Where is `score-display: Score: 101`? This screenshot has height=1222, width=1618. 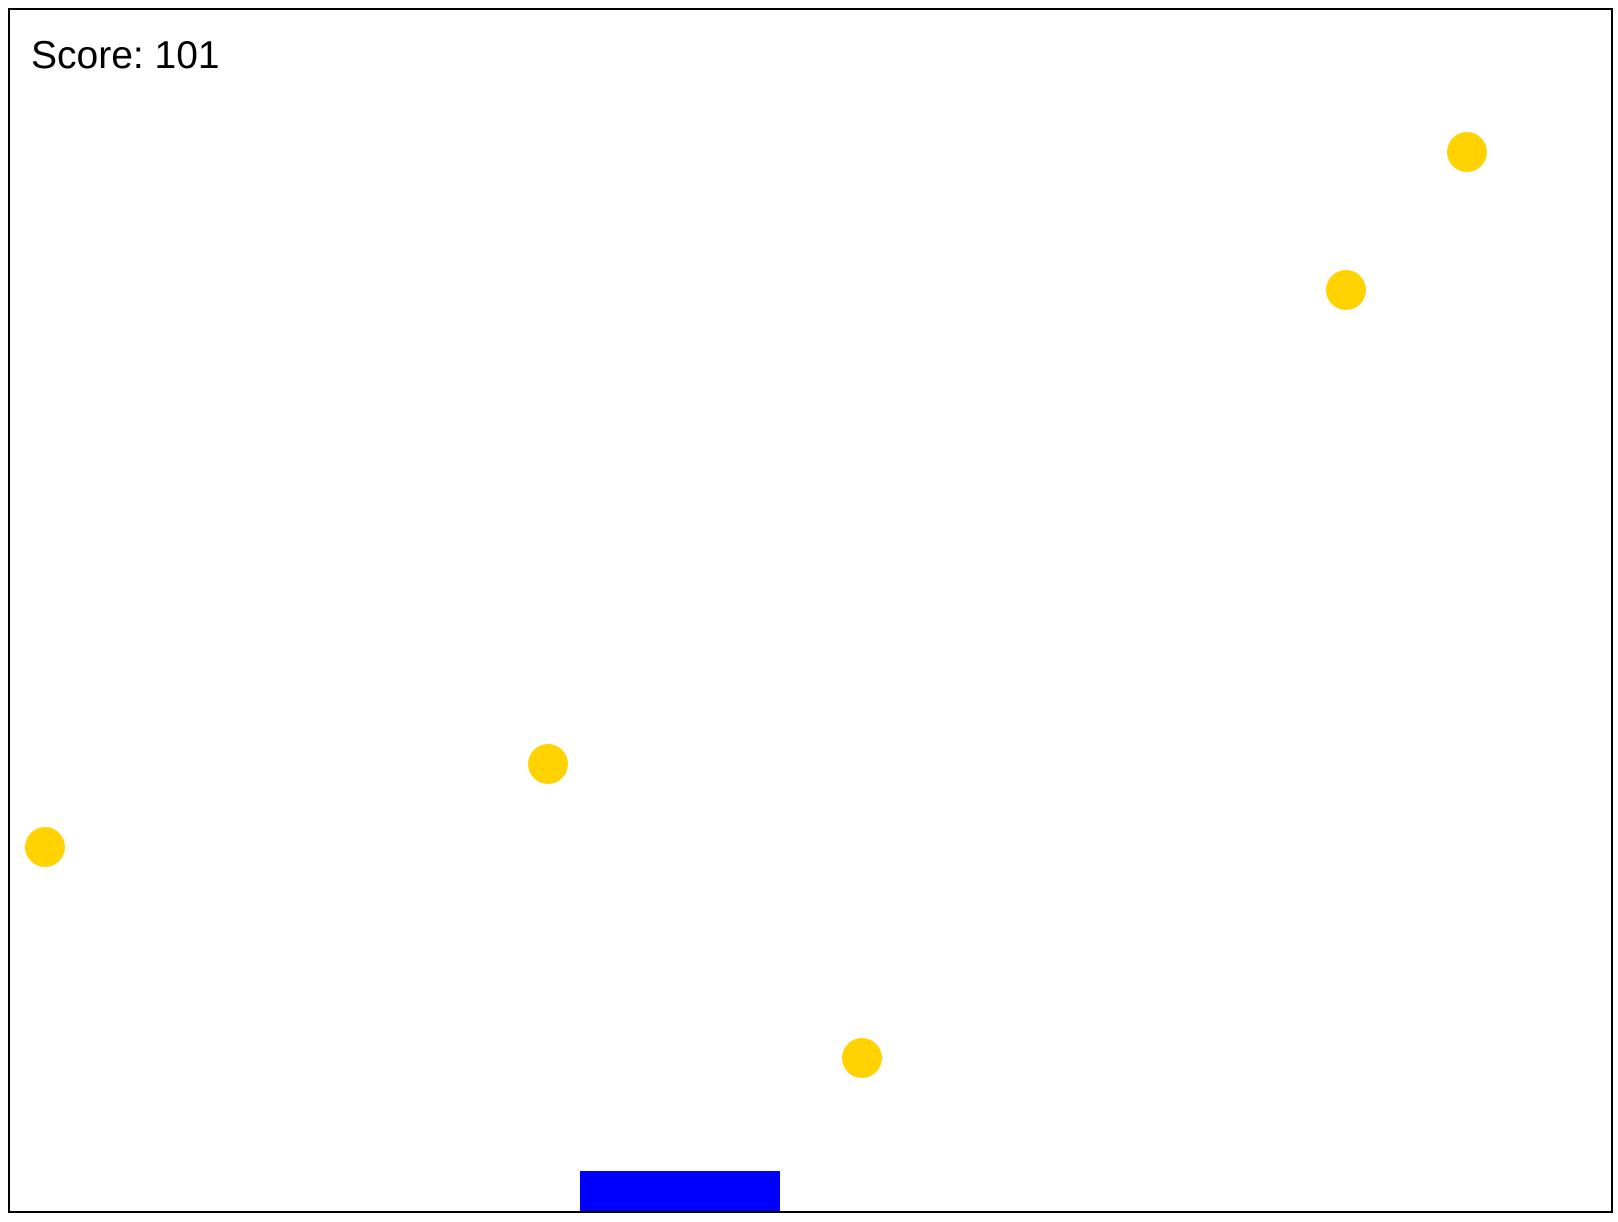
score-display: Score: 101 is located at coordinates (125, 55).